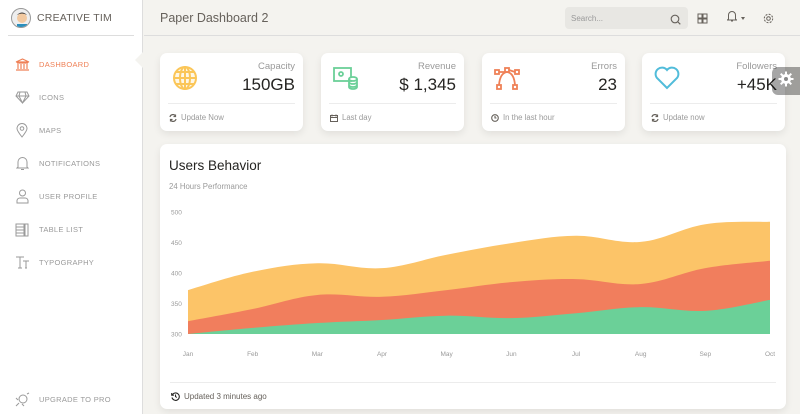 The width and height of the screenshot is (800, 414). I want to click on bank-icon, so click(22, 65).